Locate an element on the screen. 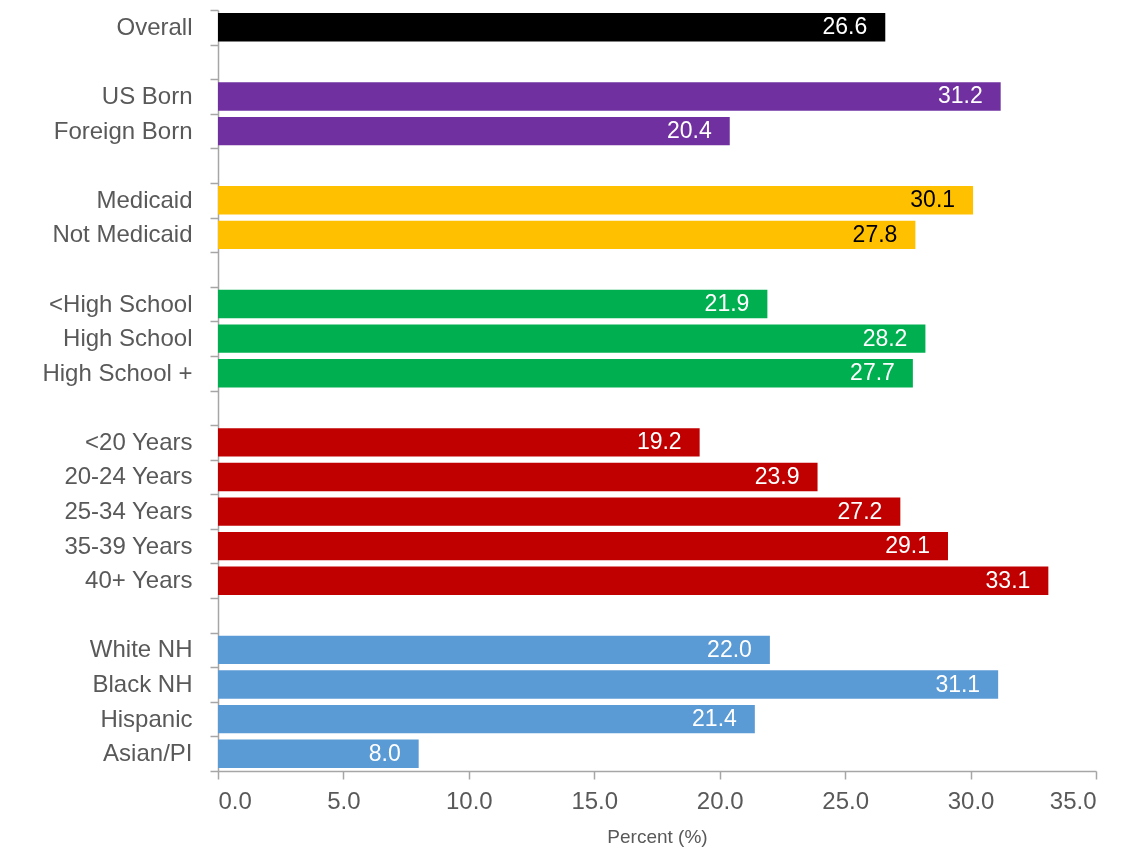 This screenshot has height=859, width=1129. x-axis-title: Percent (%) is located at coordinates (657, 836).